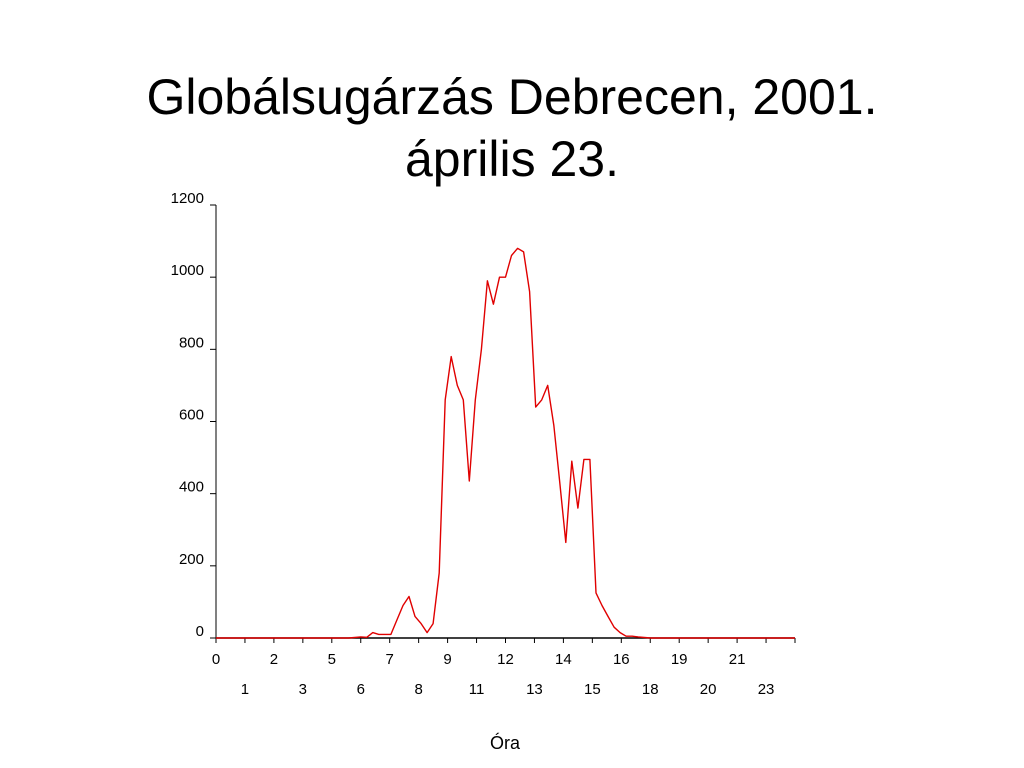 The height and width of the screenshot is (768, 1024). Describe the element at coordinates (418, 689) in the screenshot. I see `x-tick-label: 8` at that location.